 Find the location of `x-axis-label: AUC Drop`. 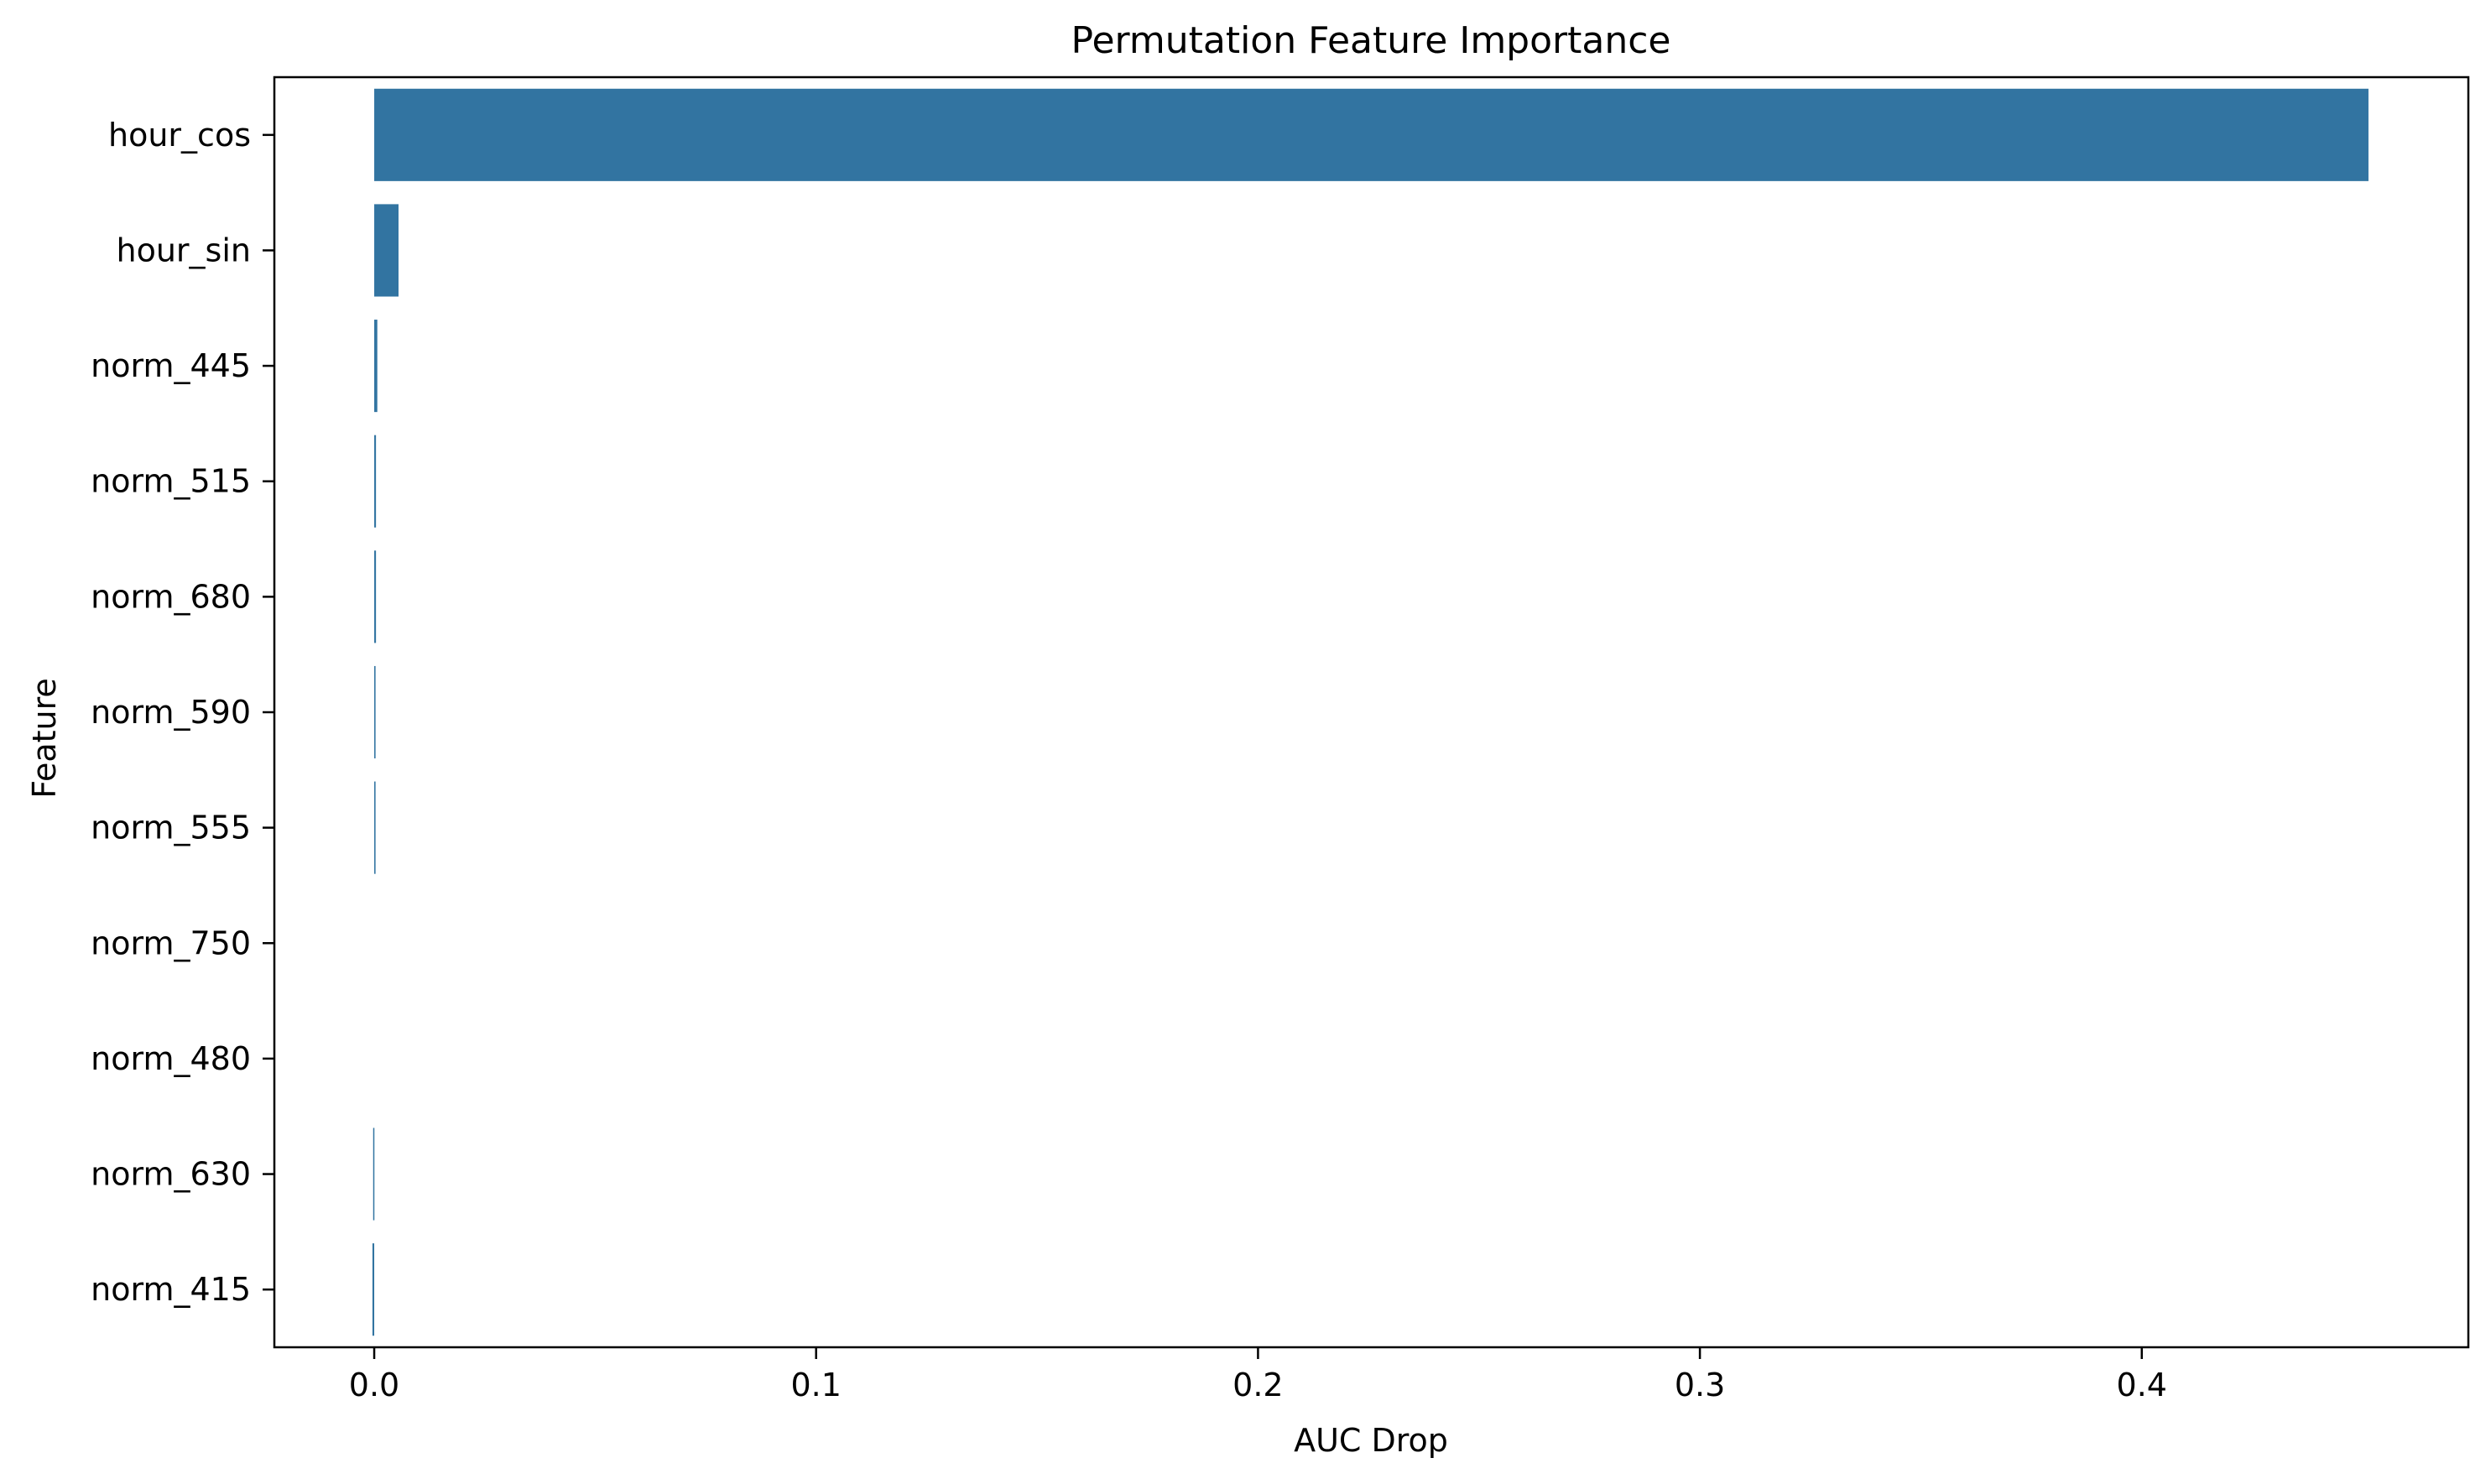

x-axis-label: AUC Drop is located at coordinates (1371, 1440).